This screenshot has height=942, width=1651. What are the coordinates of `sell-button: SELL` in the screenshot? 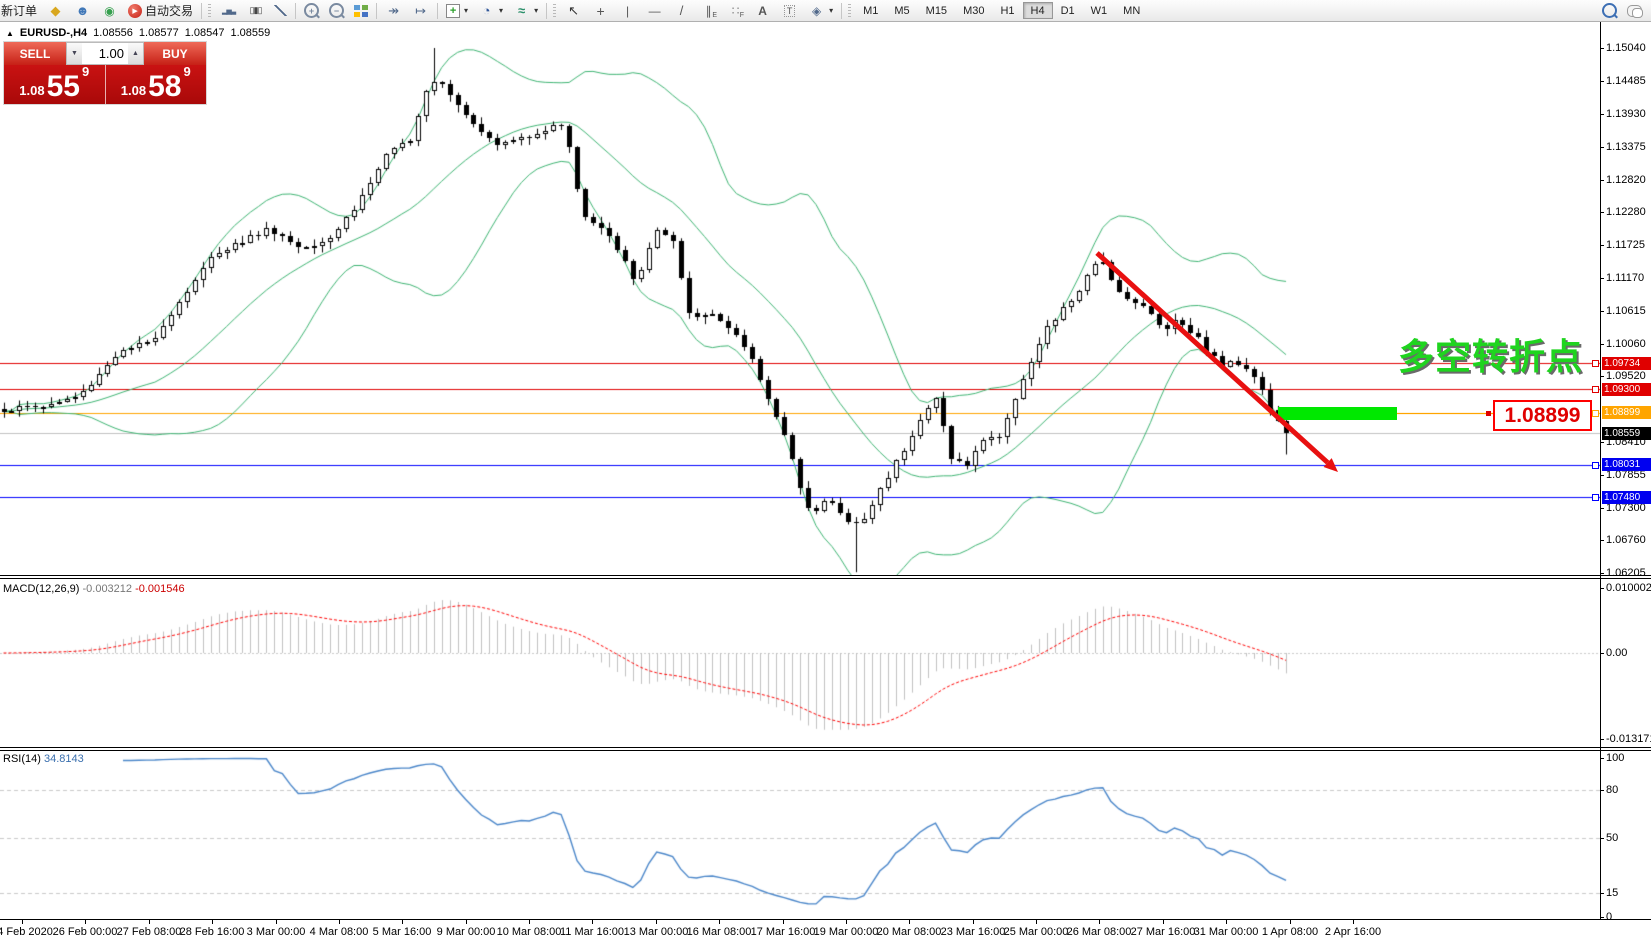 It's located at (35, 53).